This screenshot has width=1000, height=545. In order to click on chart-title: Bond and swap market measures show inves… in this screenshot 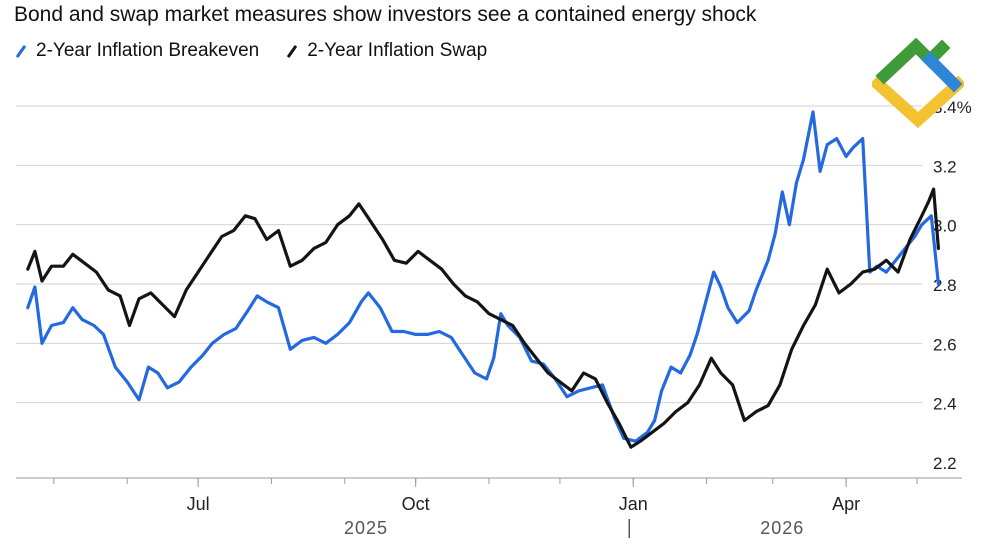, I will do `click(385, 14)`.